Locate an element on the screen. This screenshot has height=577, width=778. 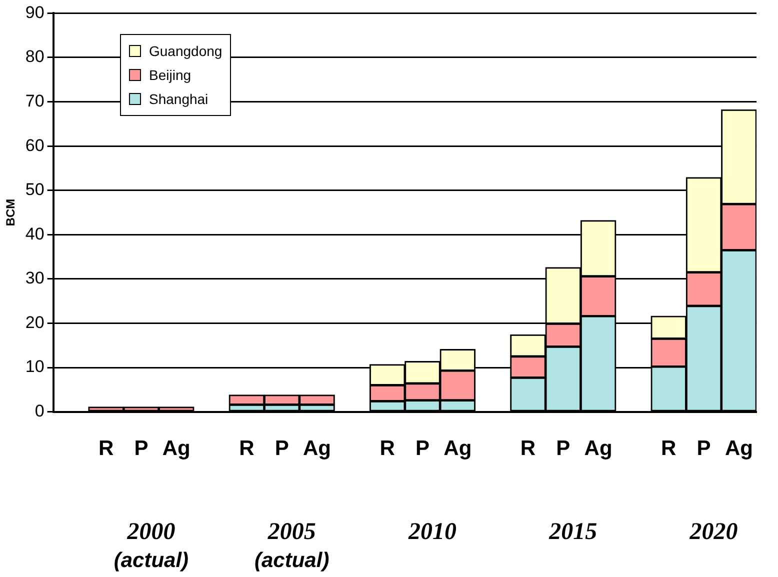
legend-label: Guangdong is located at coordinates (185, 51).